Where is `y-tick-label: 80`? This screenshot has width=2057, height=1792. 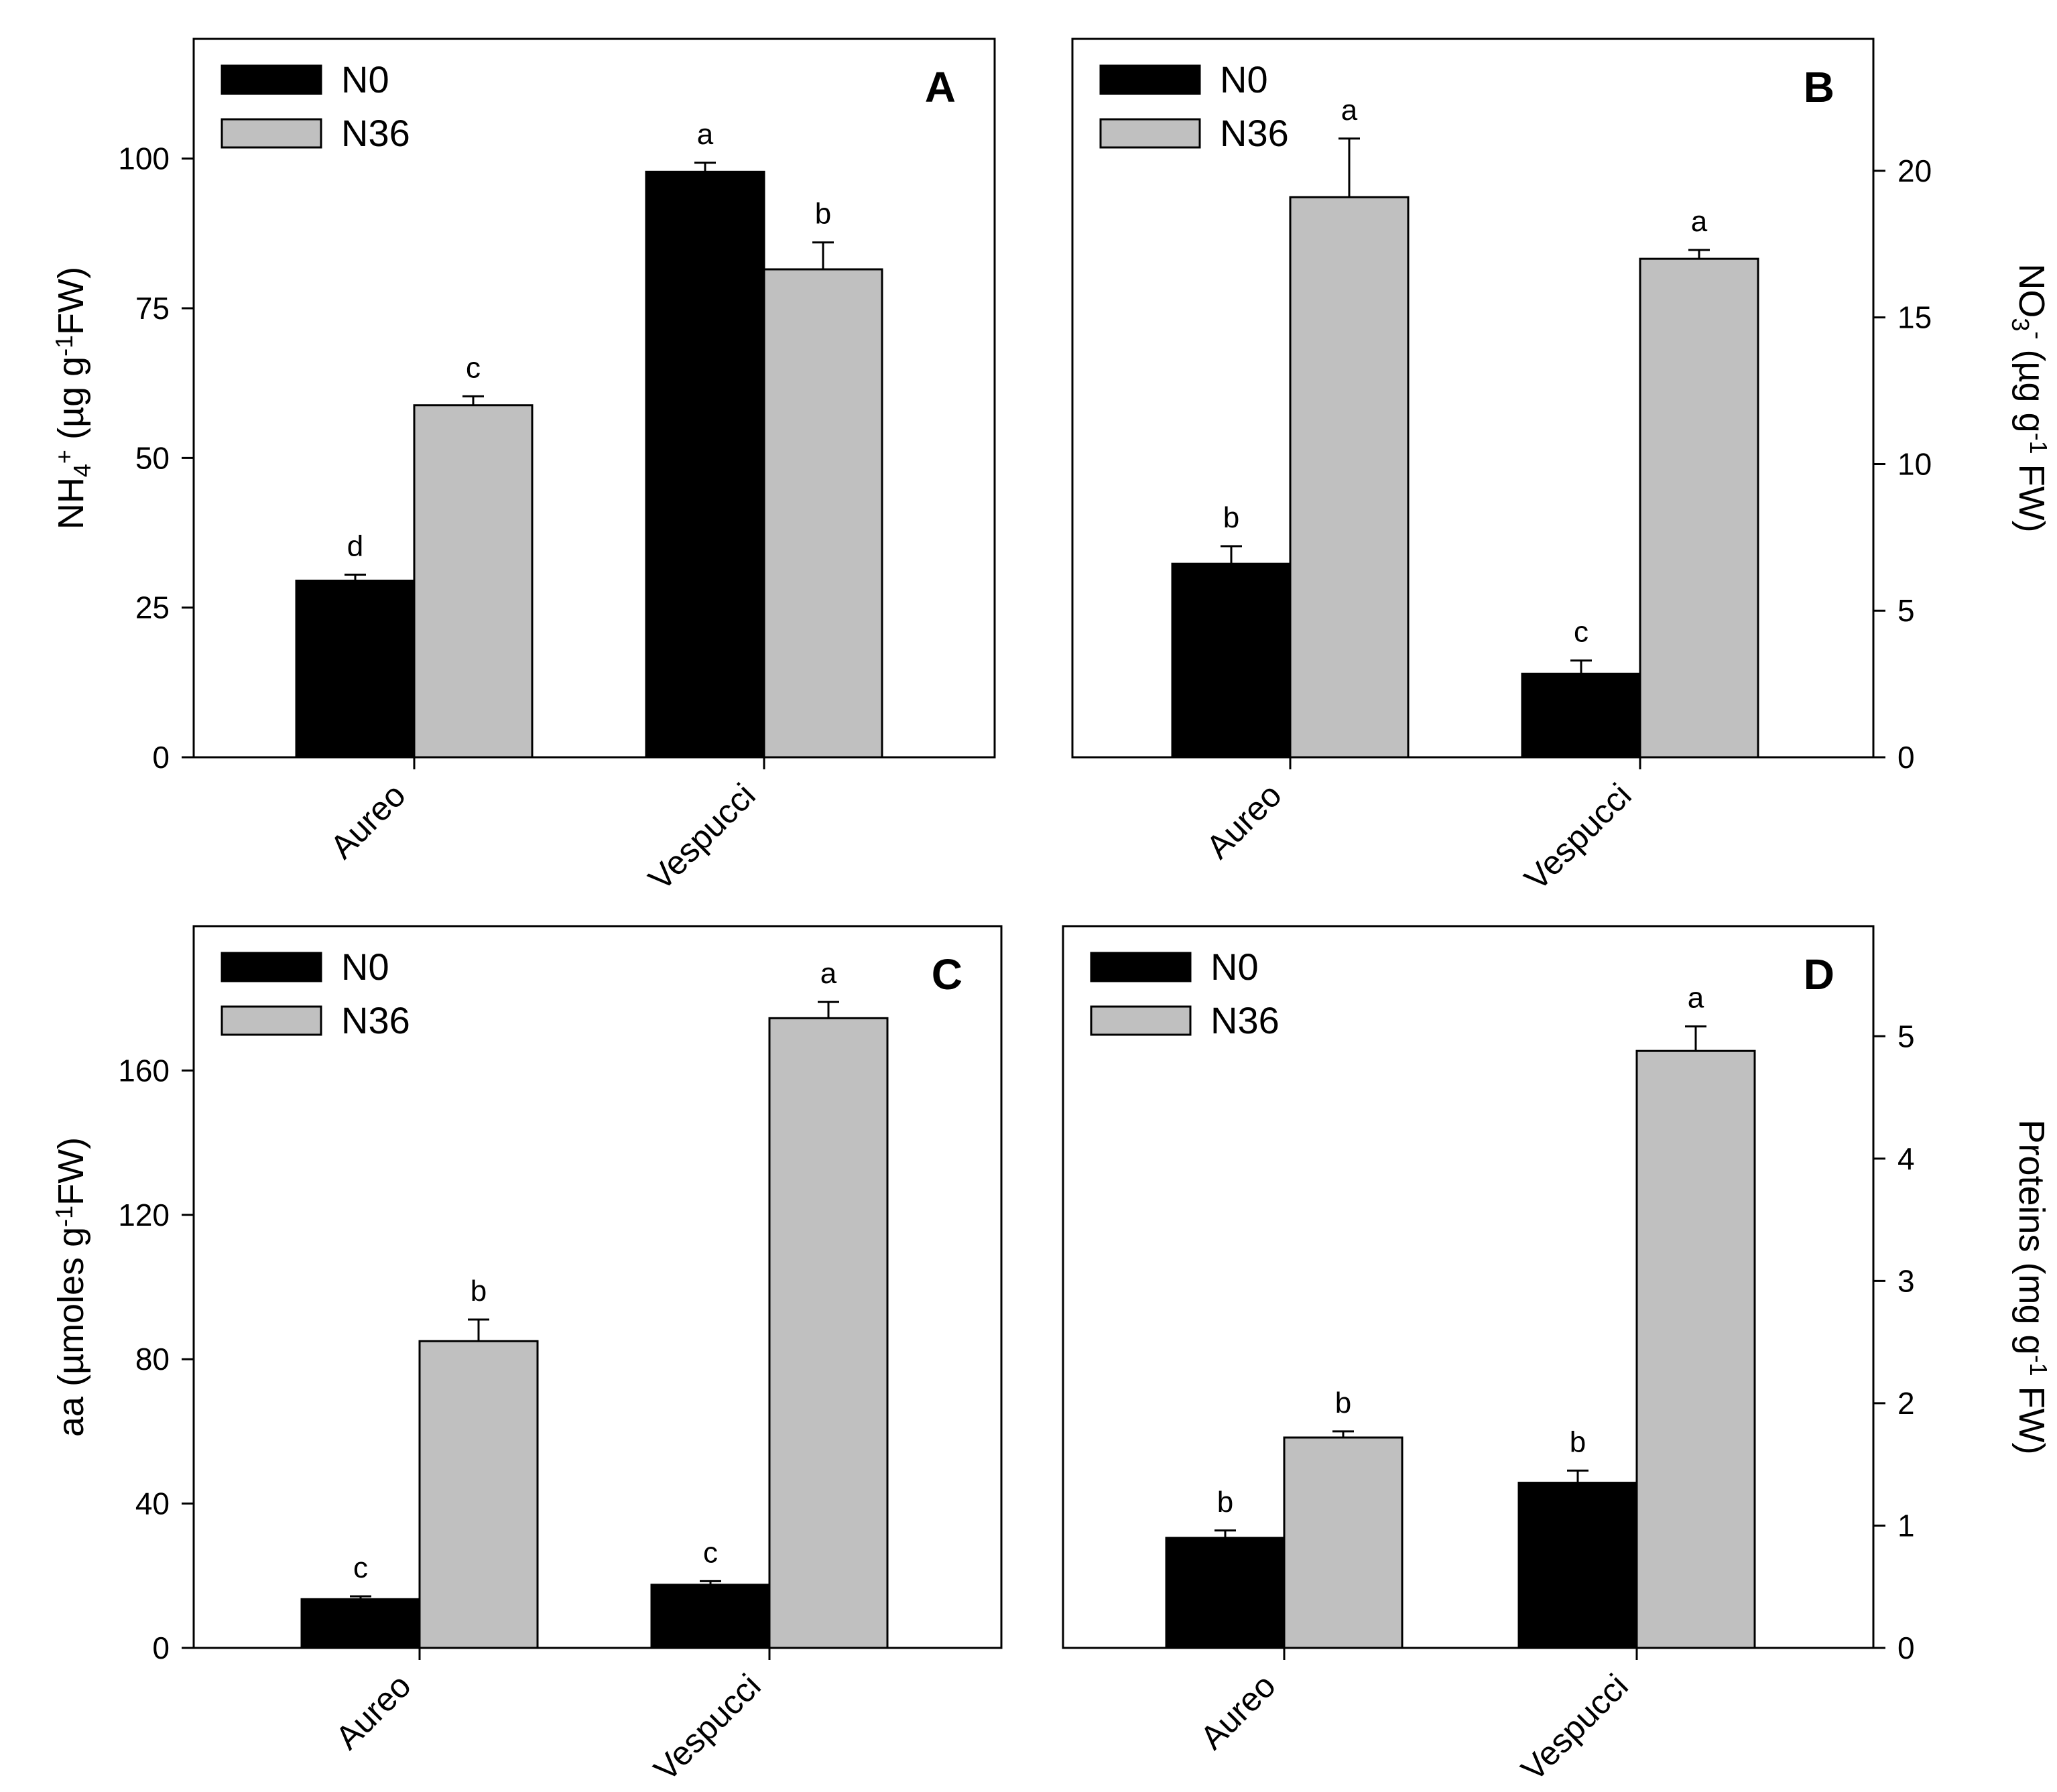
y-tick-label: 80 is located at coordinates (152, 1359).